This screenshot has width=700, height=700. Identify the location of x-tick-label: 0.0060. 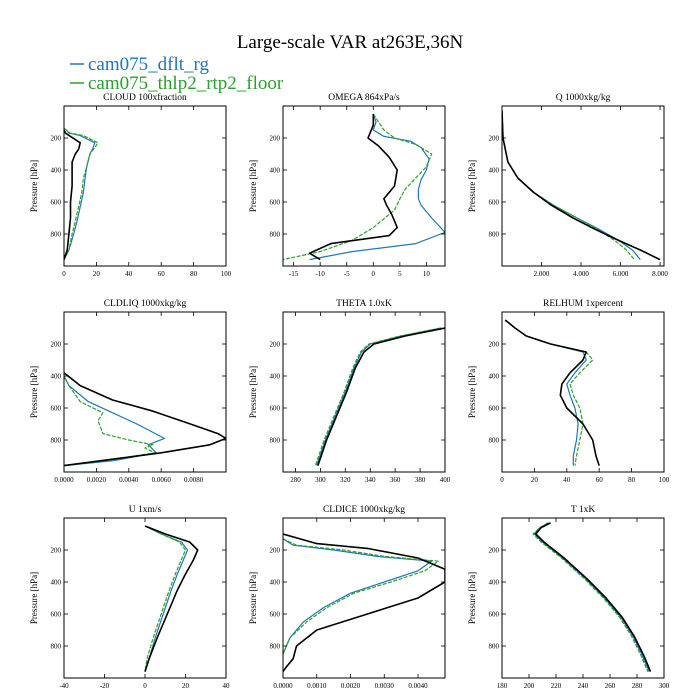
(162, 480).